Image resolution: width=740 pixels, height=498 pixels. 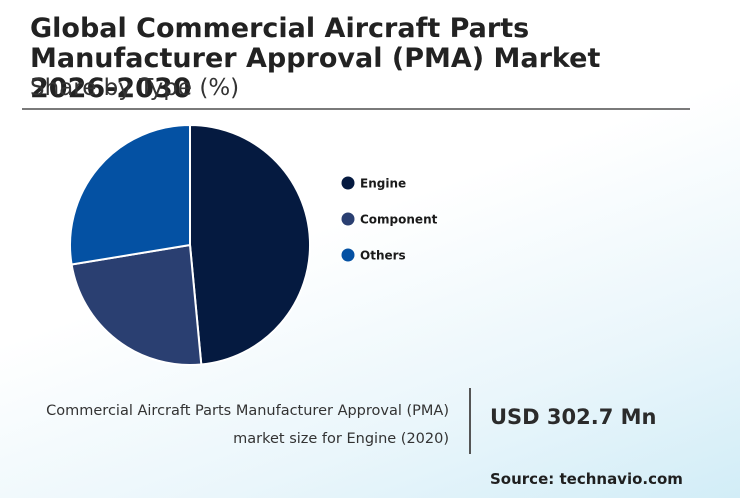 I want to click on pie-slice-engine, so click(x=250, y=244).